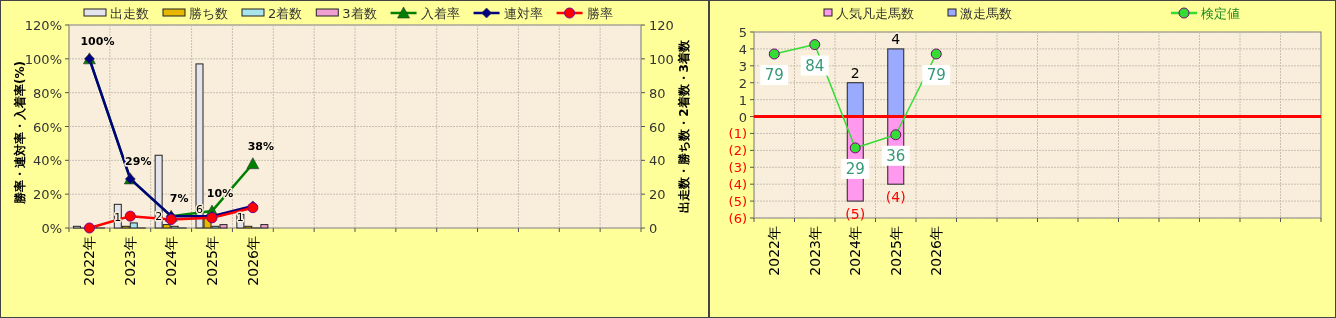 The width and height of the screenshot is (1336, 318). What do you see at coordinates (742, 32) in the screenshot?
I see `y-tick-label: 5` at bounding box center [742, 32].